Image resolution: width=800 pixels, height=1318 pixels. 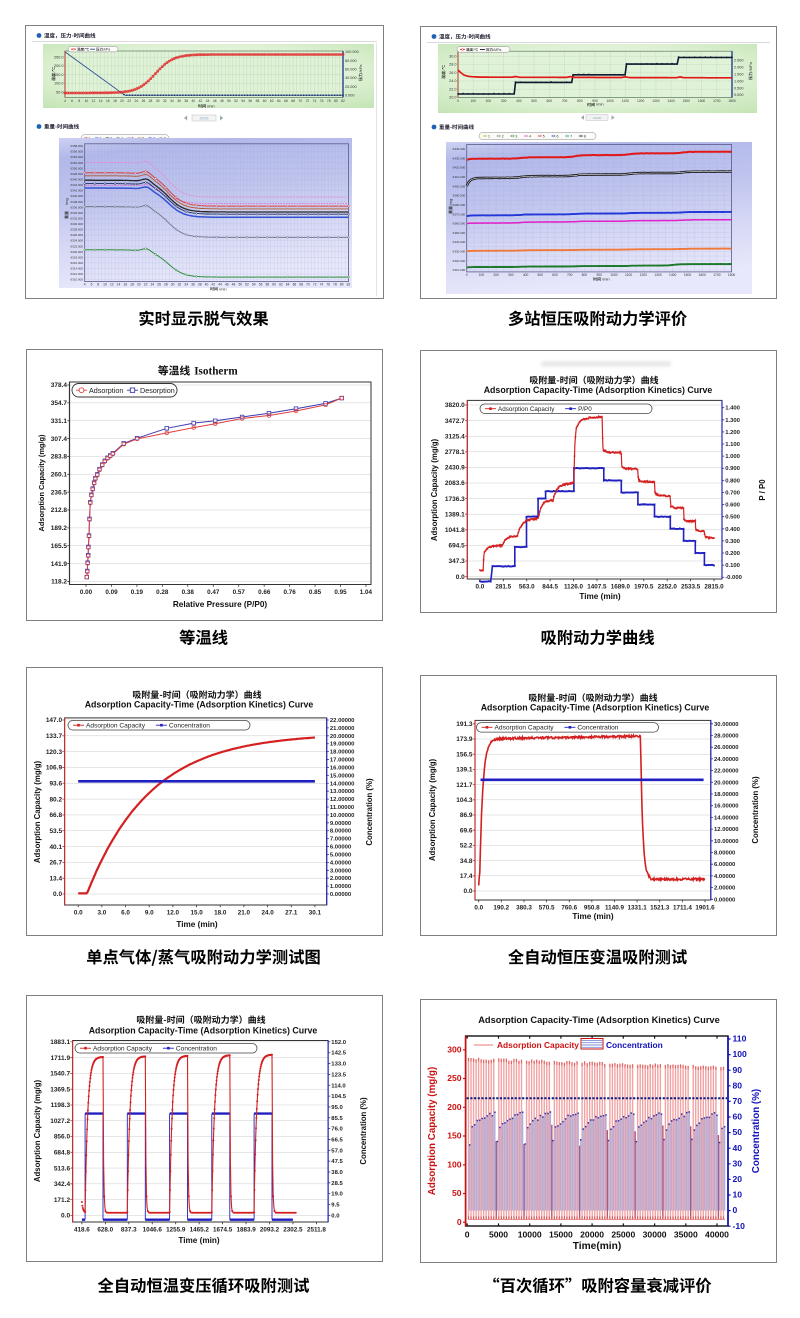 I want to click on svg-text: 0.85, so click(x=315, y=592).